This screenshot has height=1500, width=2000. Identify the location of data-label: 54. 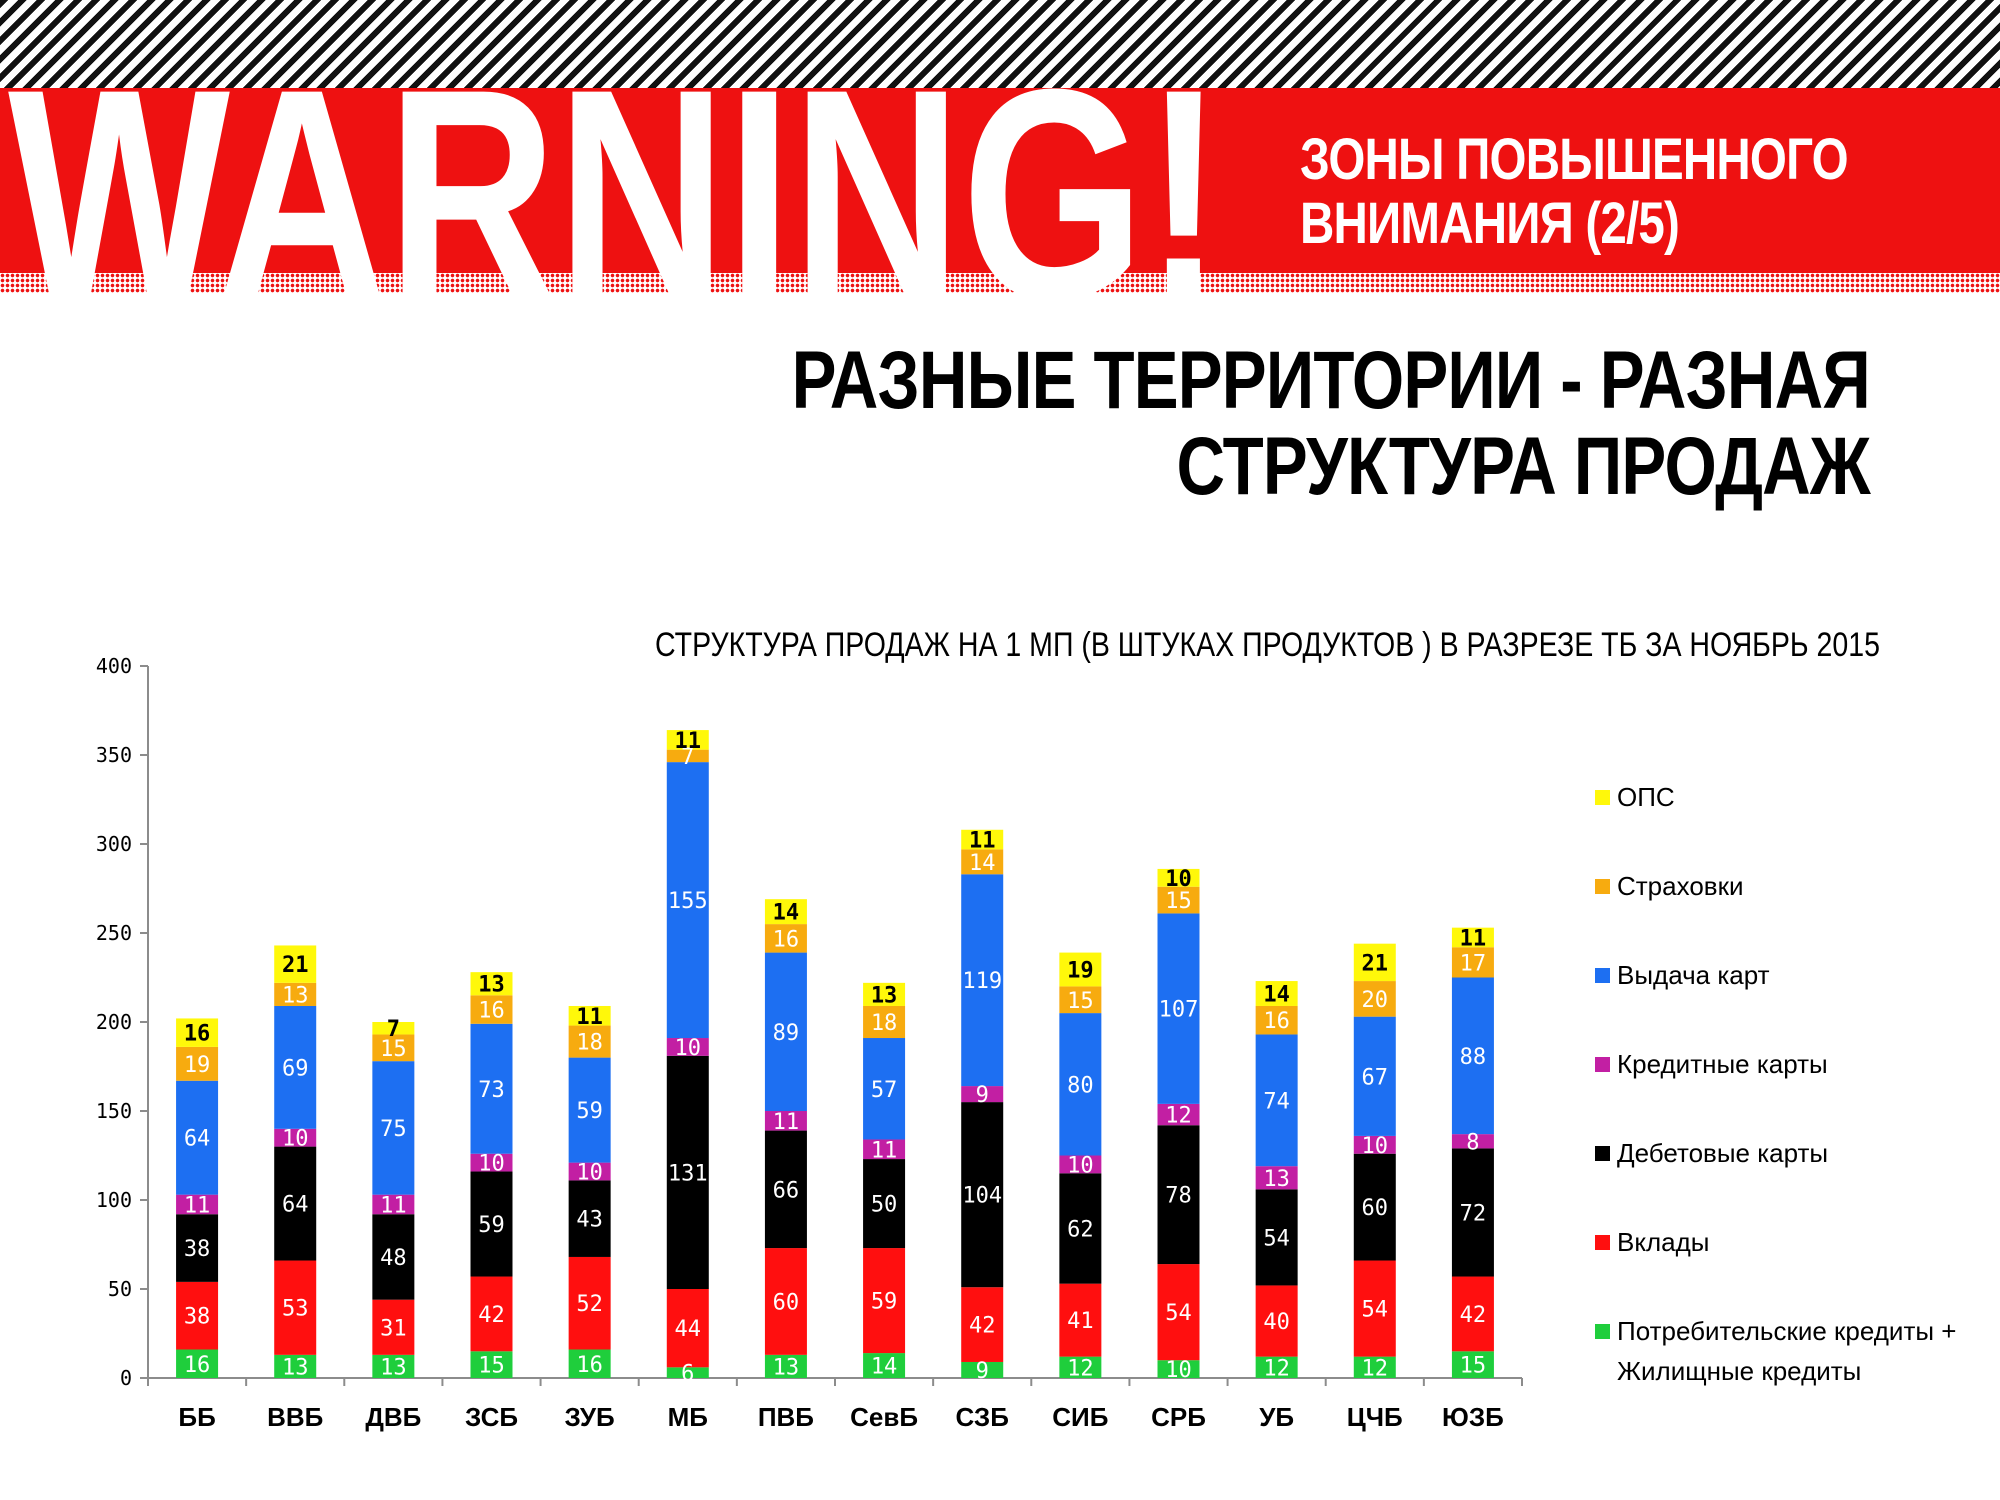
(1178, 1313).